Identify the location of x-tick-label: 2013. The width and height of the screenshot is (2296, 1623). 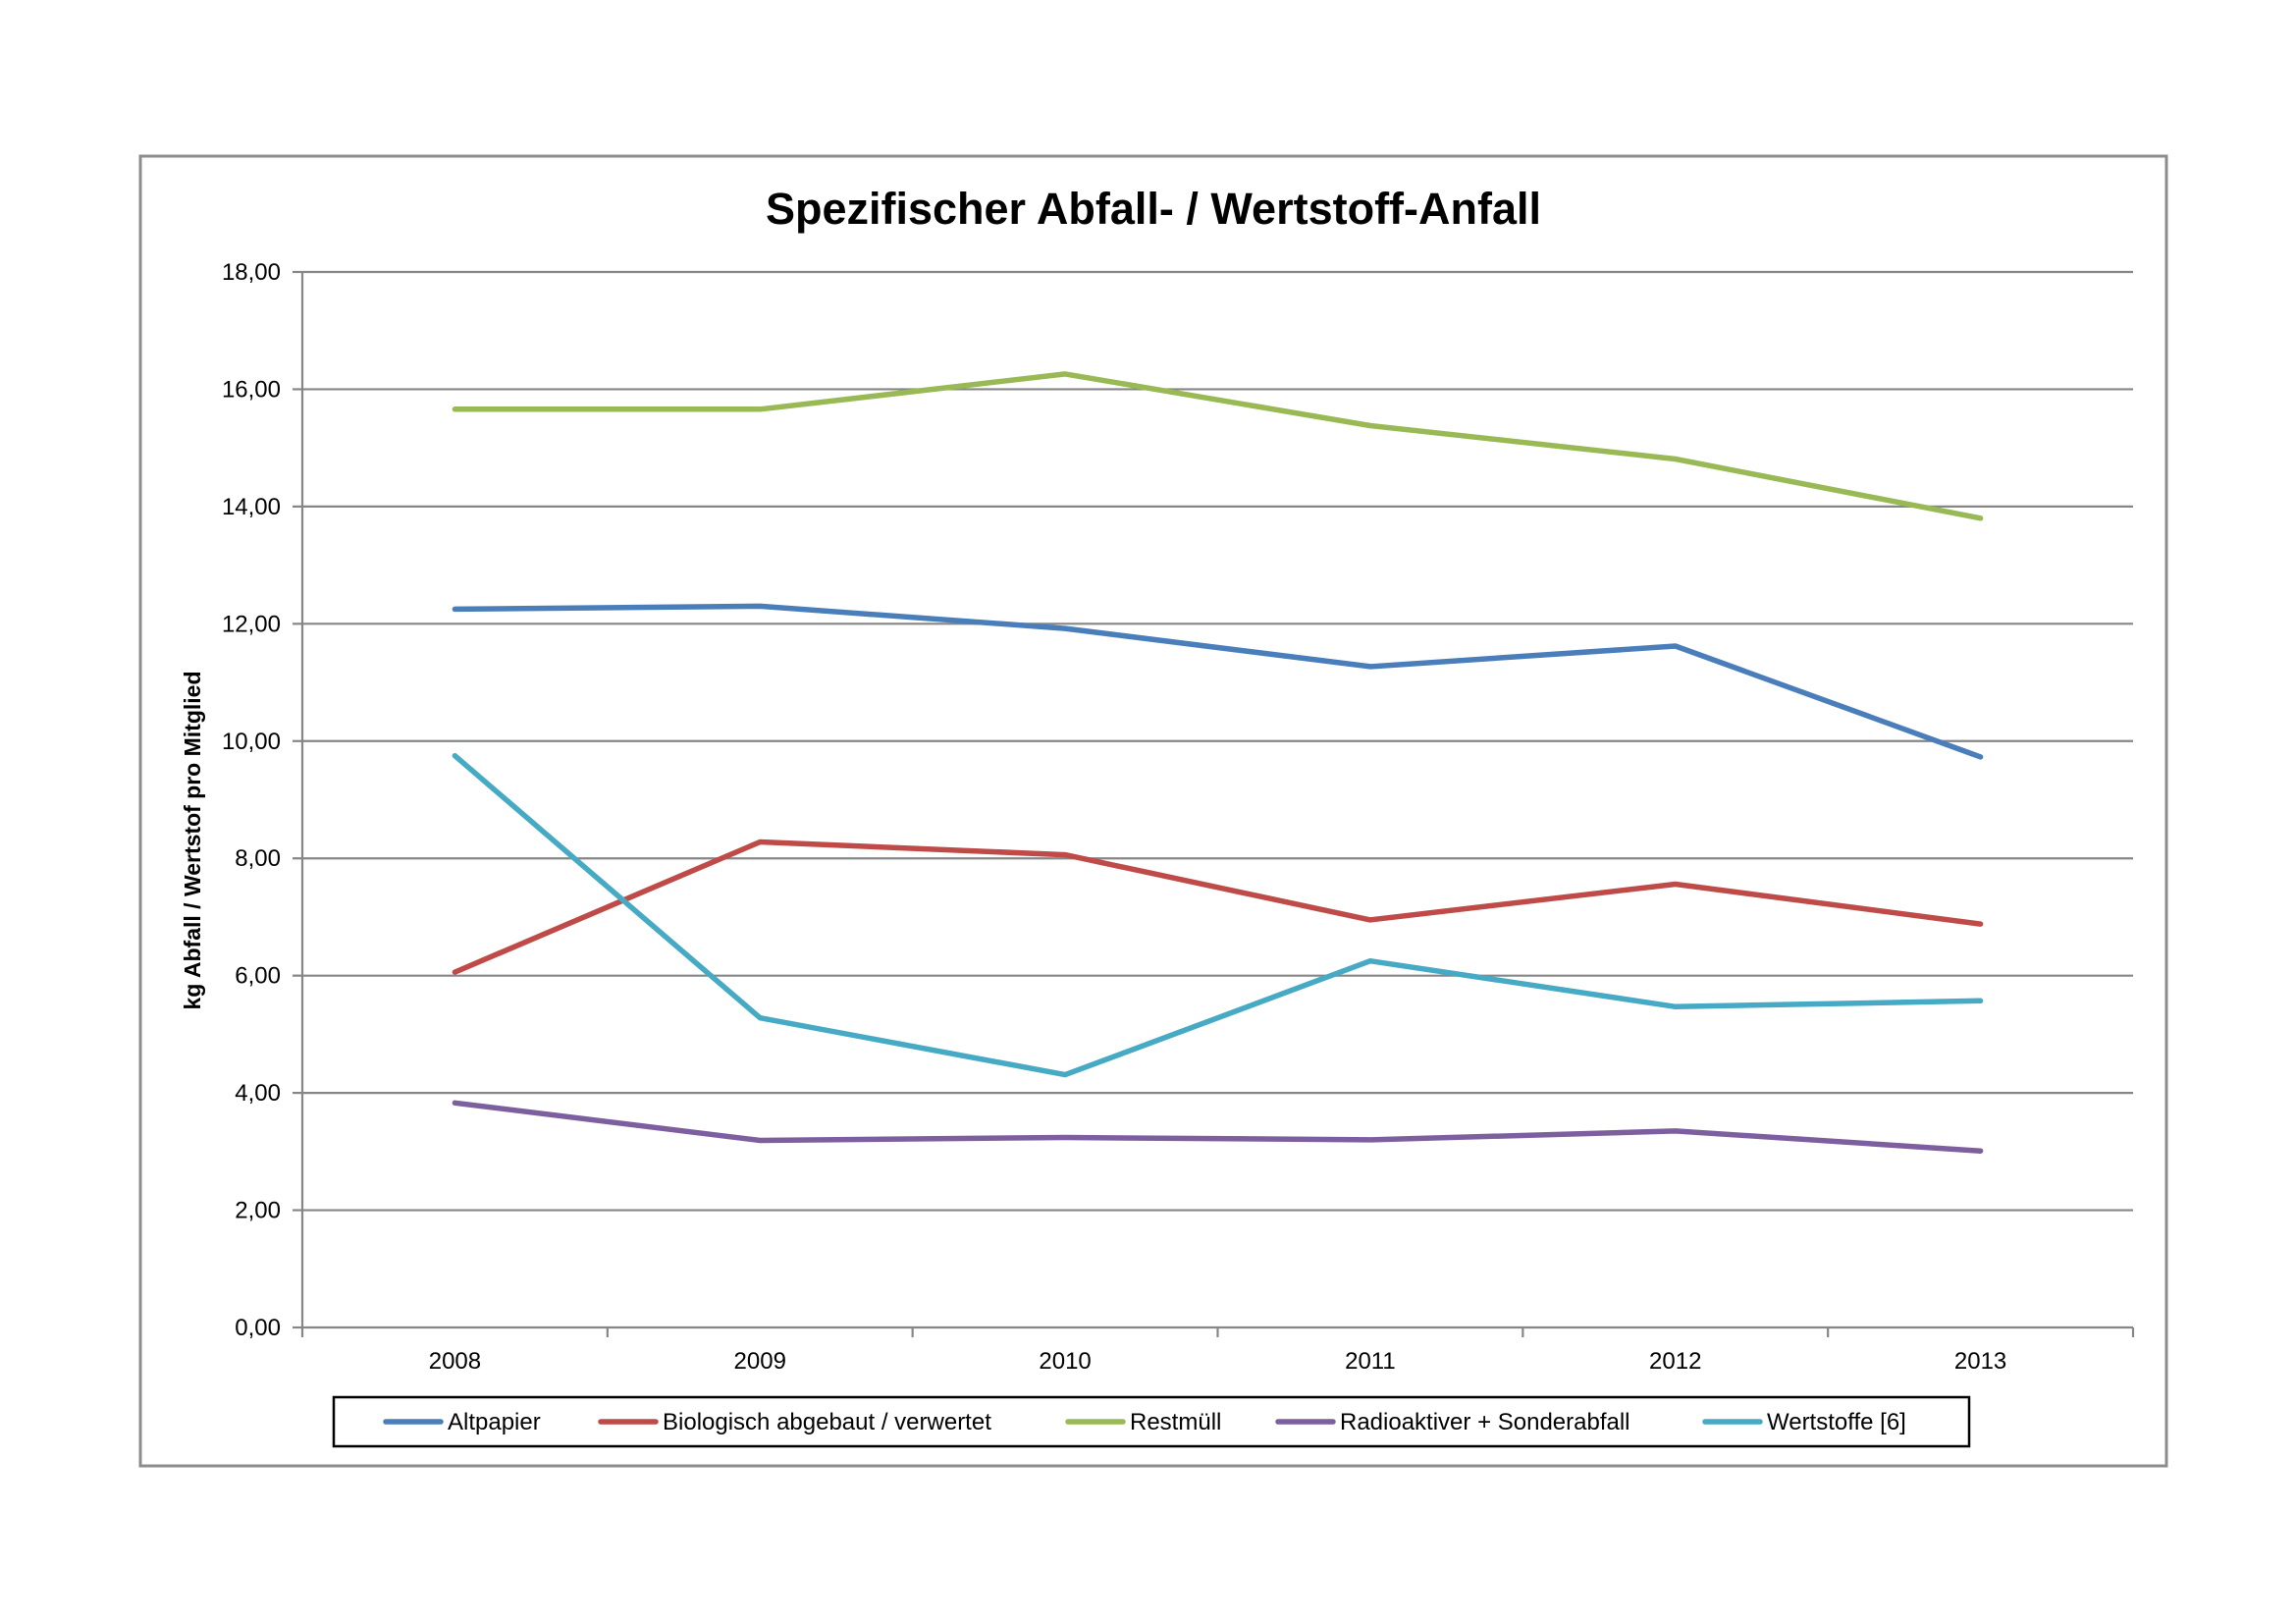
(1980, 1362).